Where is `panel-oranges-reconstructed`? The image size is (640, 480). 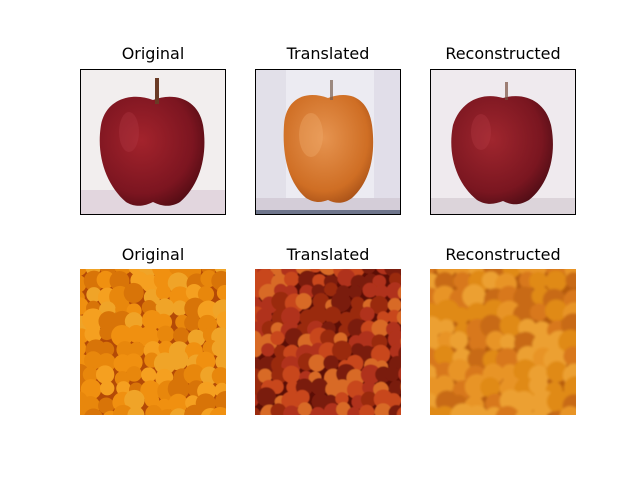
panel-oranges-reconstructed is located at coordinates (503, 342).